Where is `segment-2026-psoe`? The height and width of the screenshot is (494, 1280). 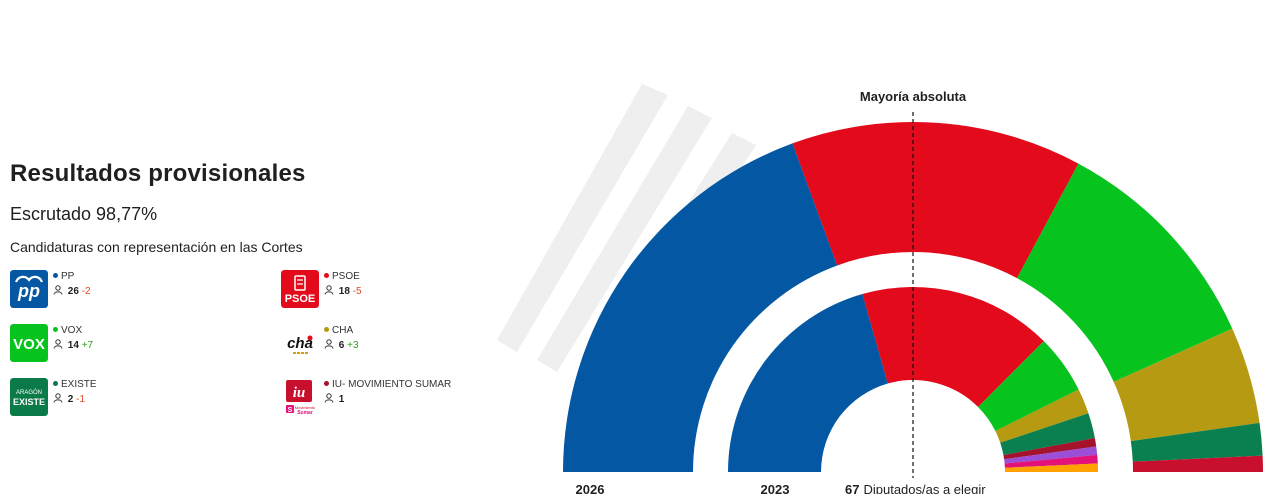 segment-2026-psoe is located at coordinates (935, 200).